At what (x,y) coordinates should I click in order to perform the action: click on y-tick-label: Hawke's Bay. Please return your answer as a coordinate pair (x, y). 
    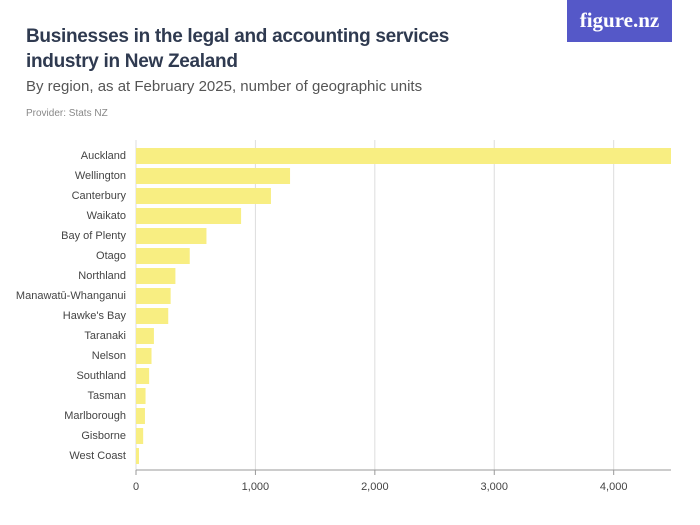
    Looking at the image, I should click on (95, 316).